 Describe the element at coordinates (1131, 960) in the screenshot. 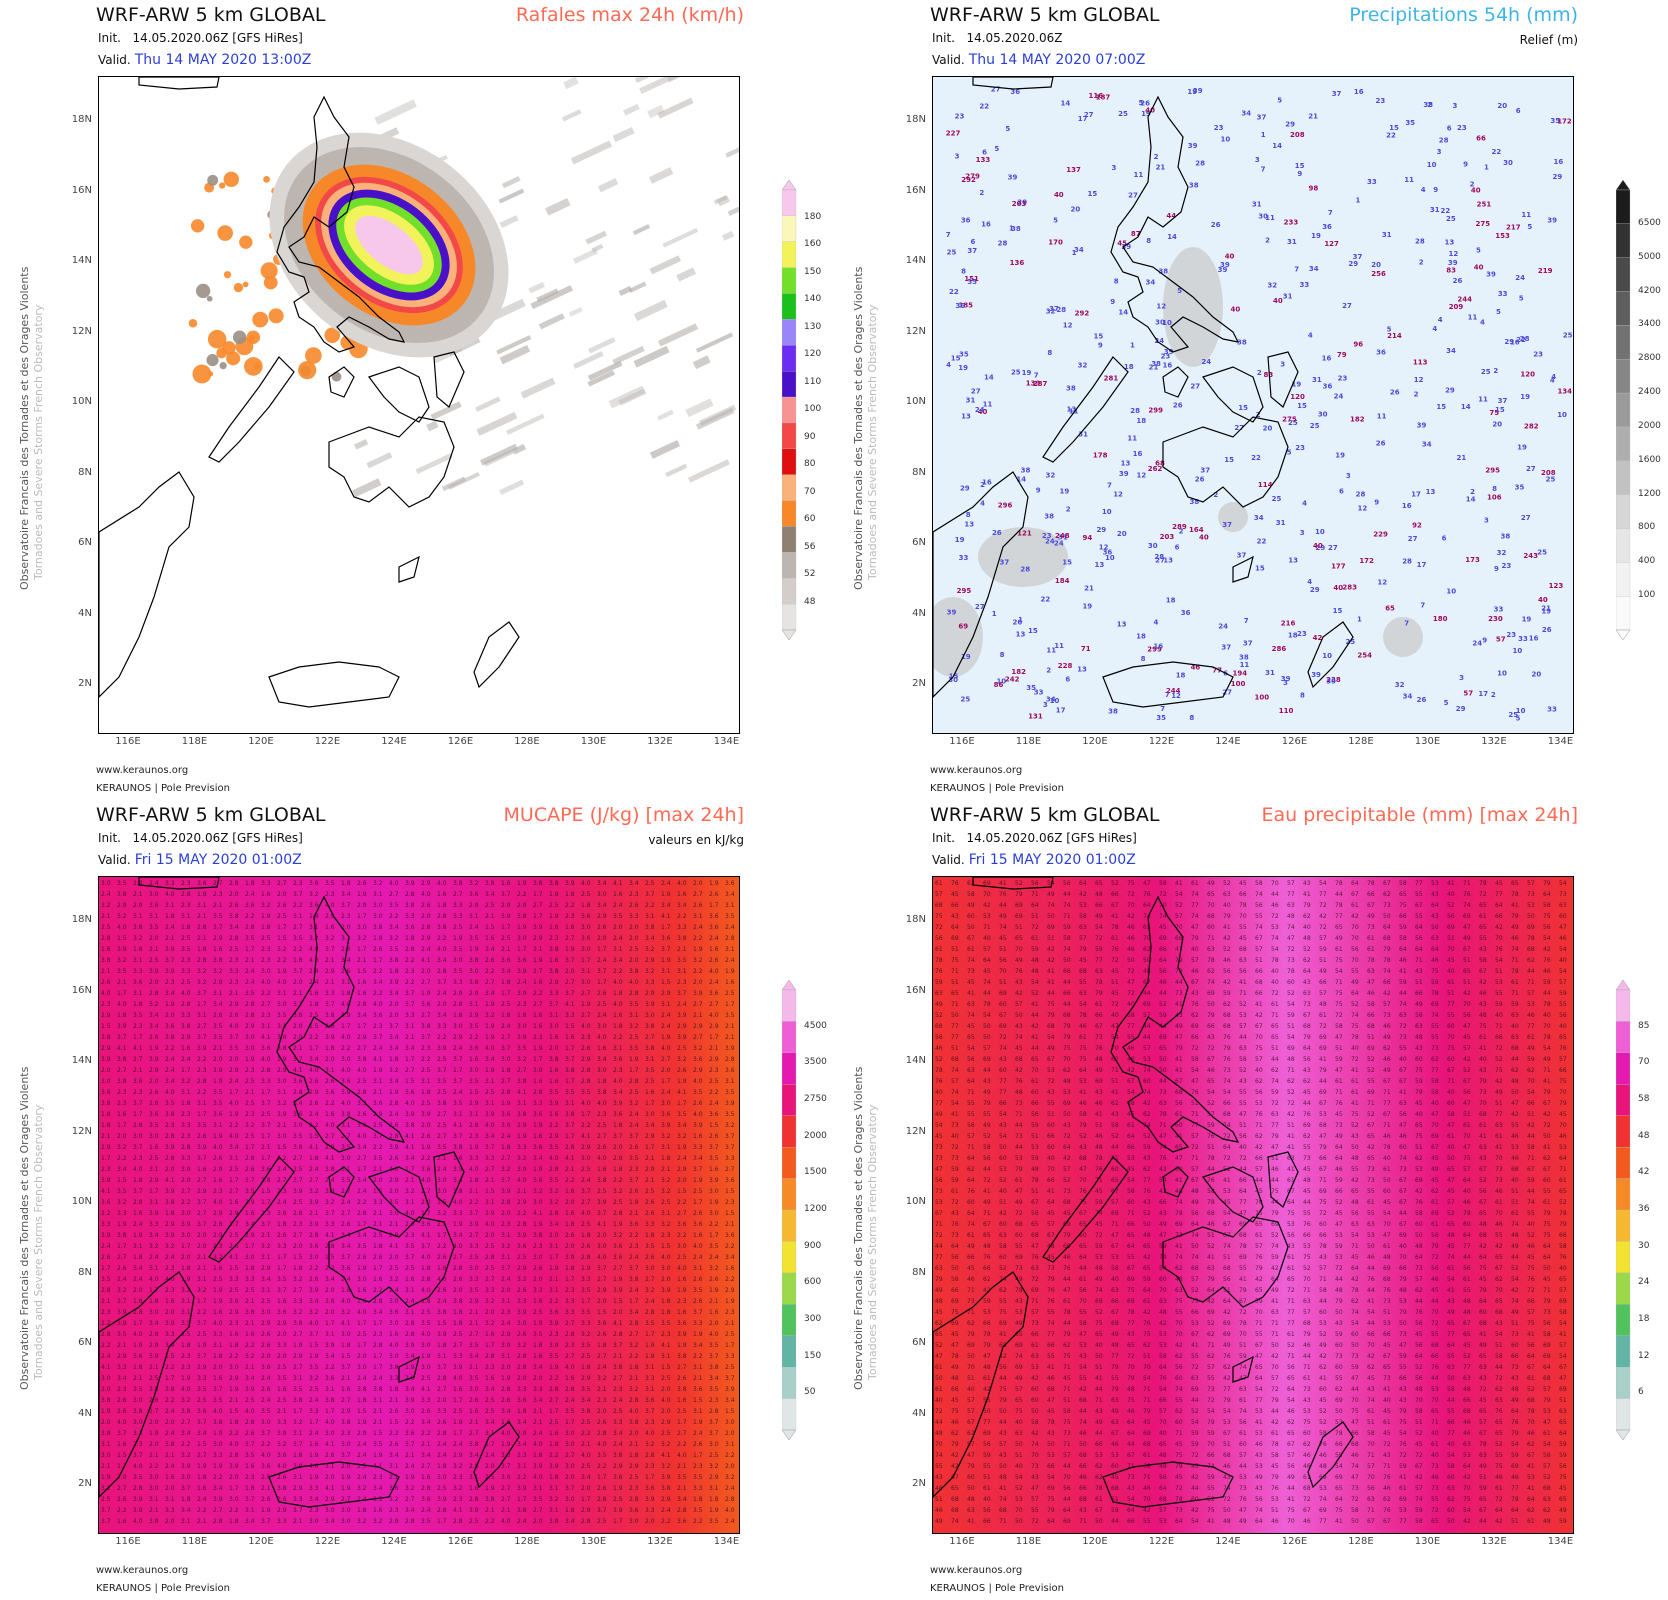

I see `svg-text: 50` at that location.